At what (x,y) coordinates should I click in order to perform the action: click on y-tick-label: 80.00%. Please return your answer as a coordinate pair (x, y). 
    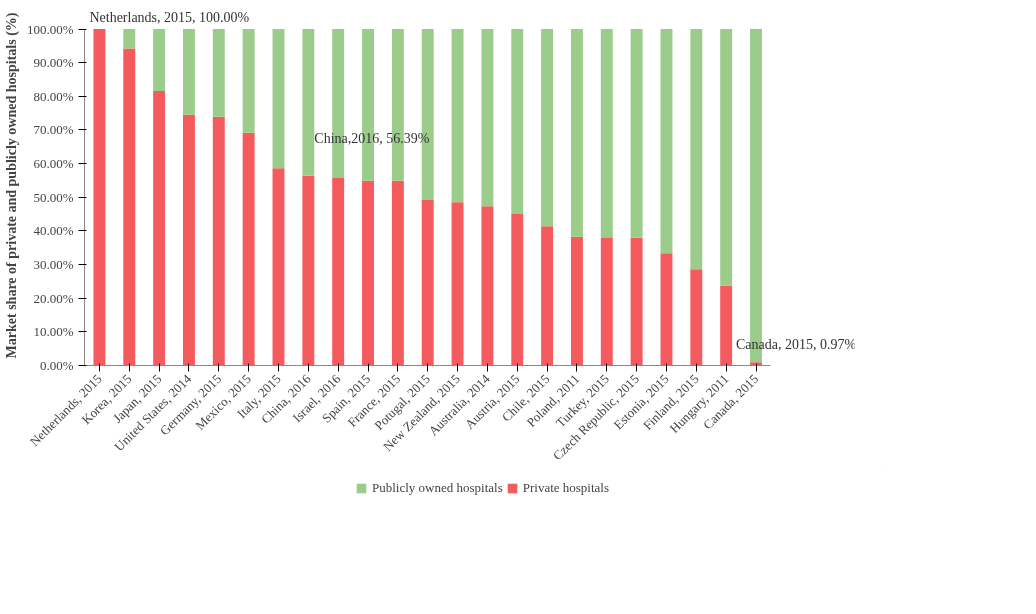
    Looking at the image, I should click on (53, 96).